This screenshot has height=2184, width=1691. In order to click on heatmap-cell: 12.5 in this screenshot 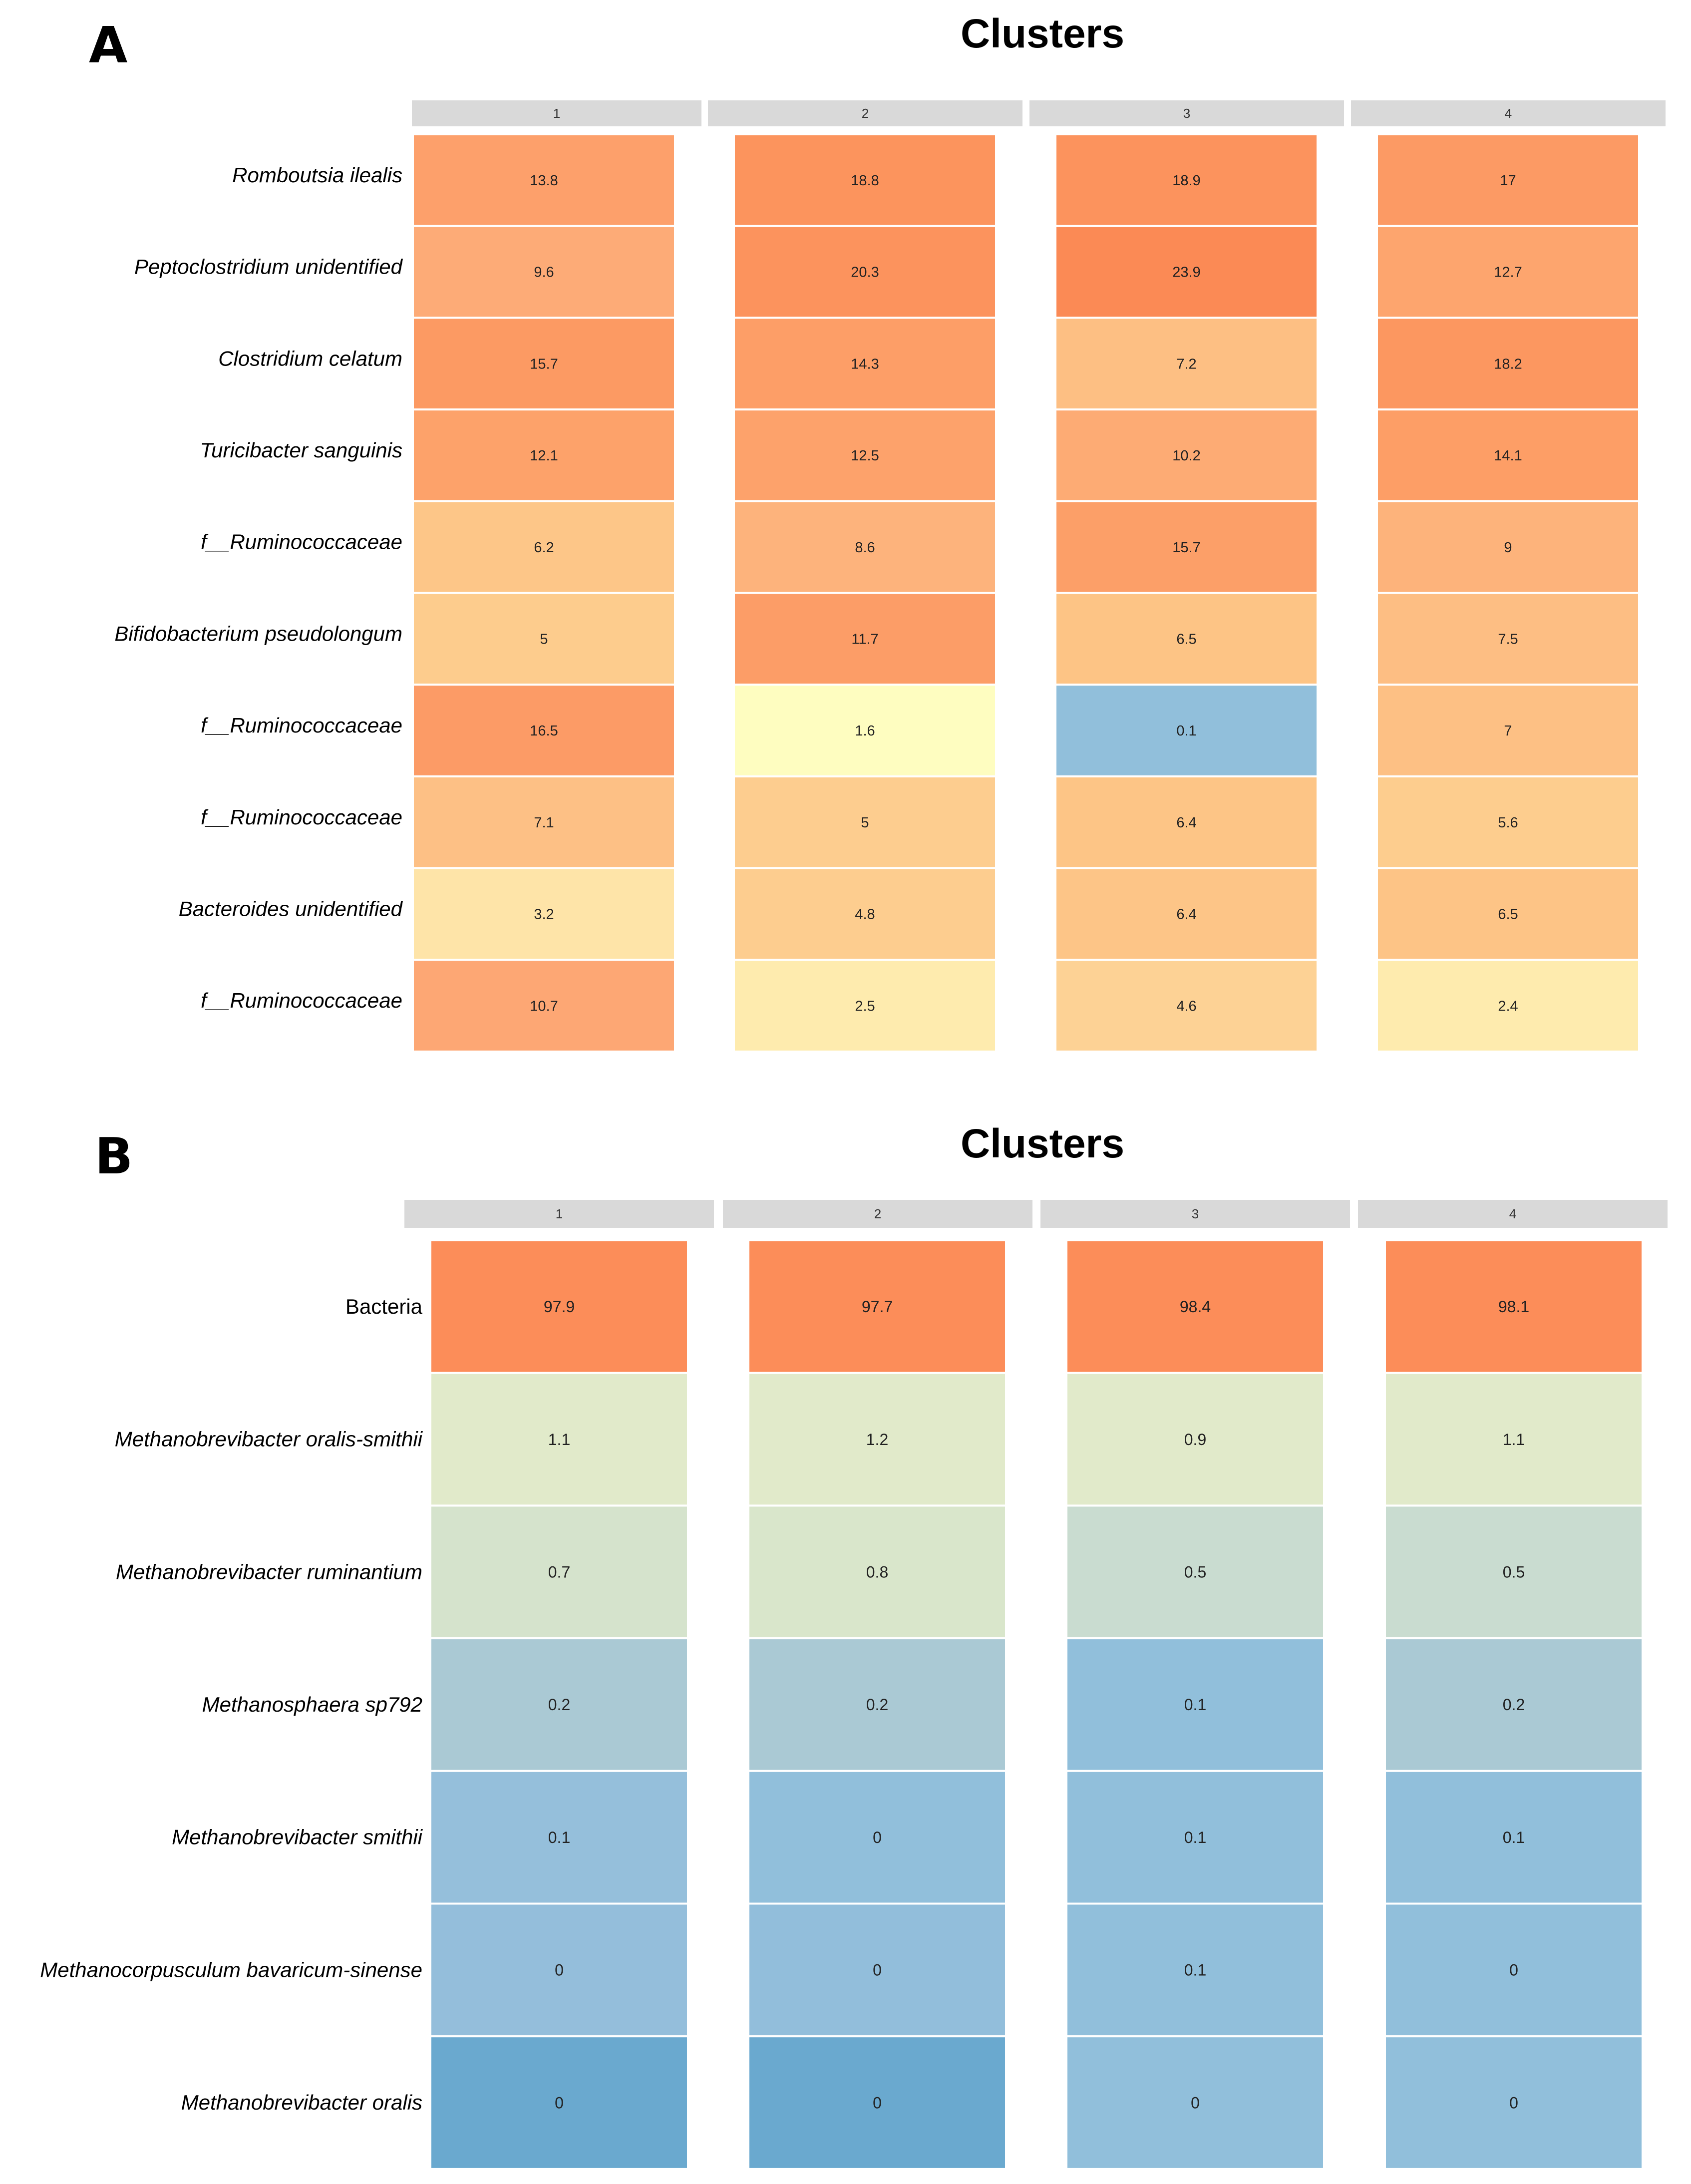, I will do `click(865, 455)`.